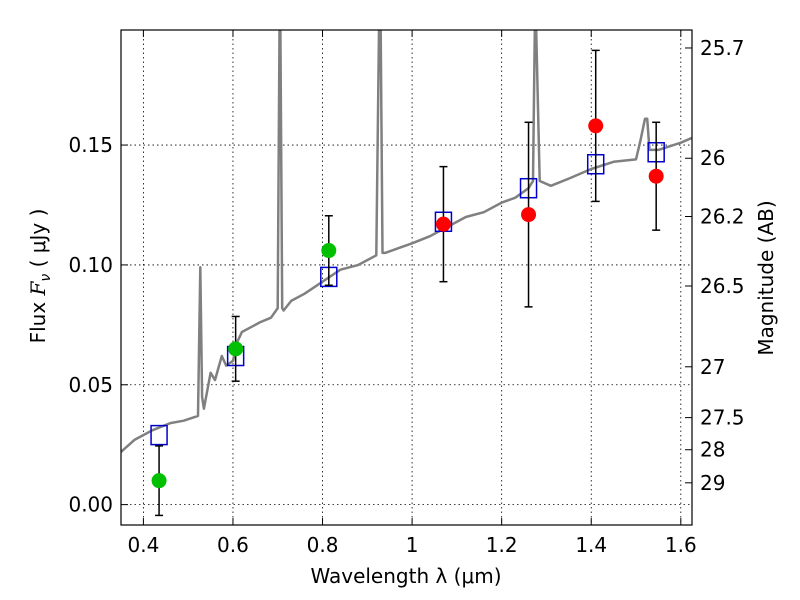 This screenshot has width=800, height=600. Describe the element at coordinates (159, 435) in the screenshot. I see `blue-square-marker` at that location.